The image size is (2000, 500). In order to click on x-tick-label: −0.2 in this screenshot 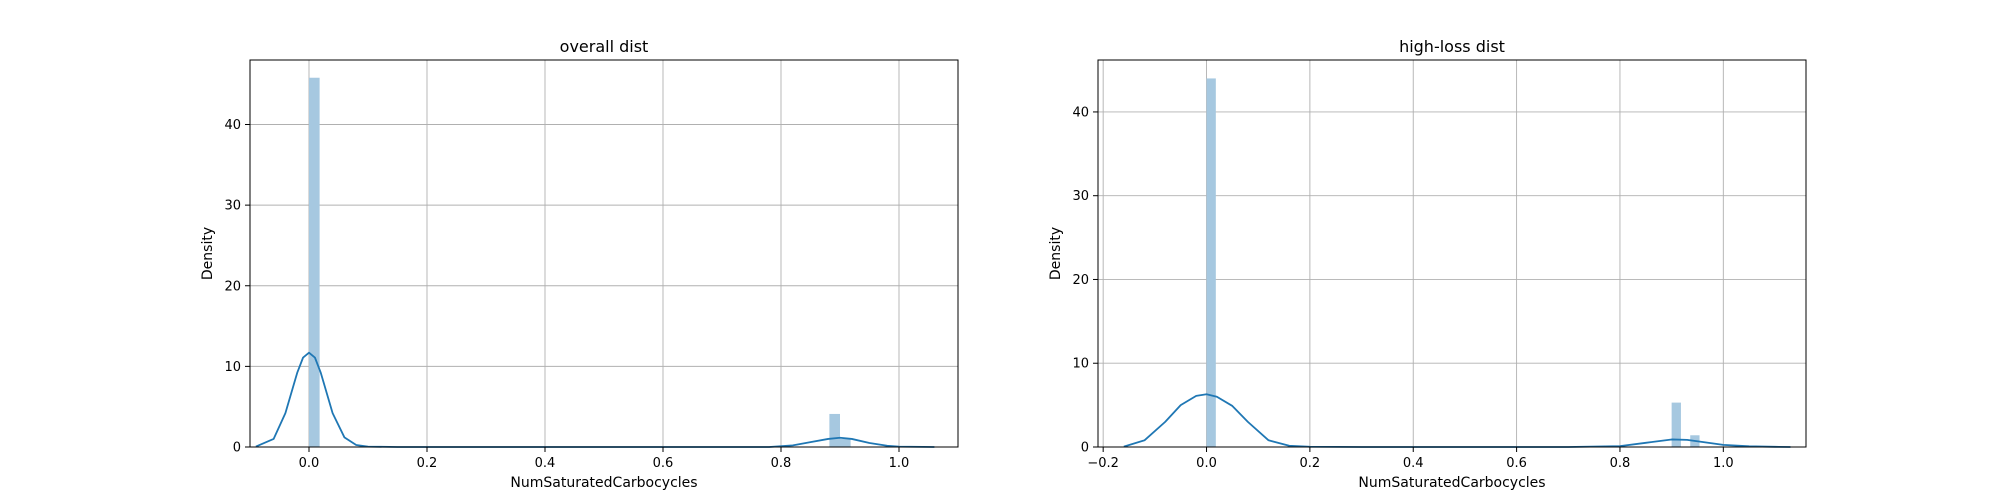, I will do `click(1103, 463)`.